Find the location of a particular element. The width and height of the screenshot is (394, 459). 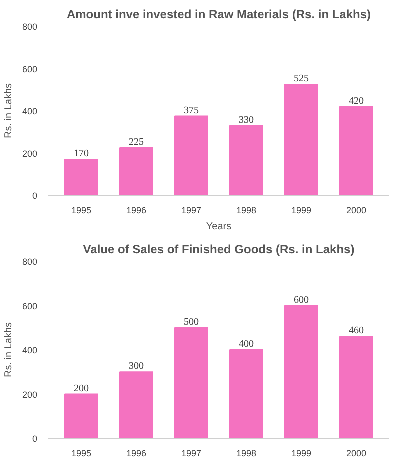

chart-title: Amount inve invested in Raw Materials (Rs. in Lakhs) is located at coordinates (219, 15).